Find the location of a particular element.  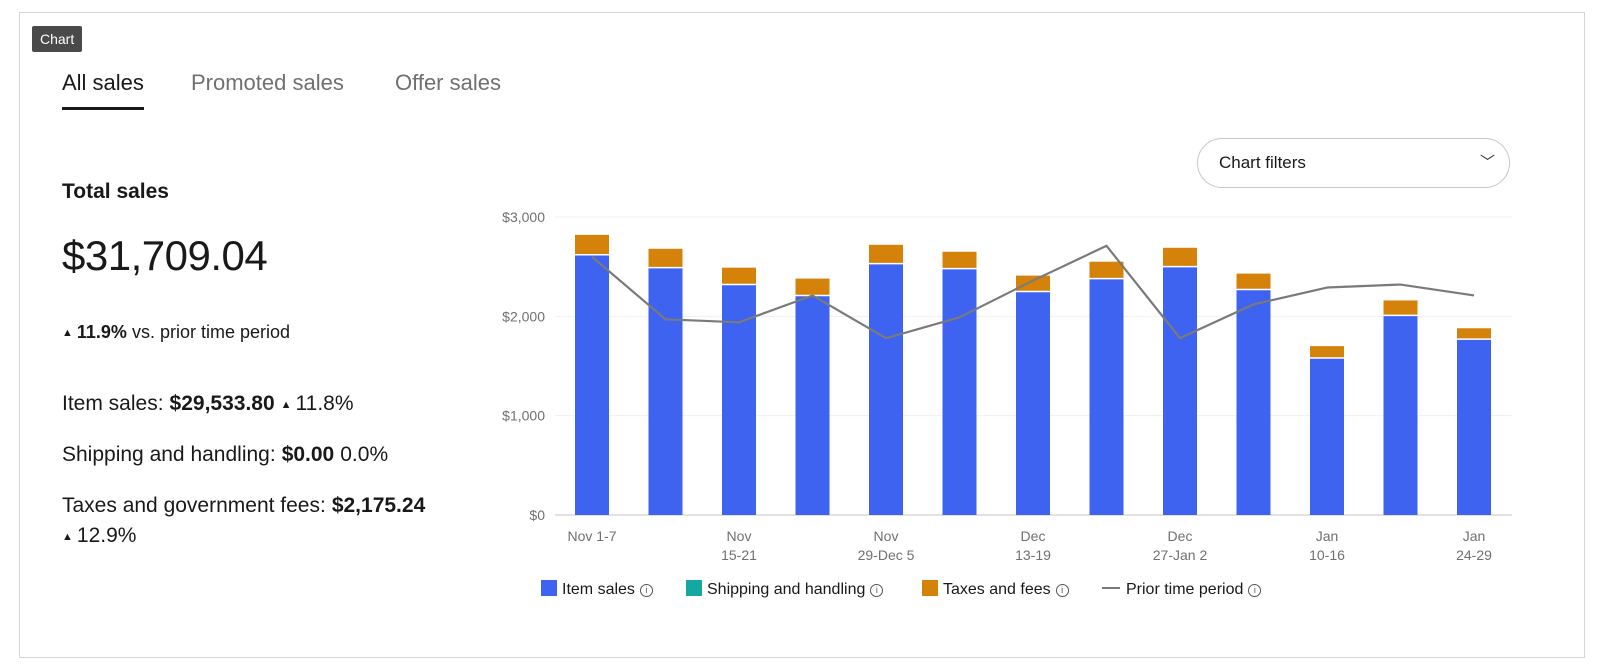

tab-label: Offer sales is located at coordinates (448, 82).